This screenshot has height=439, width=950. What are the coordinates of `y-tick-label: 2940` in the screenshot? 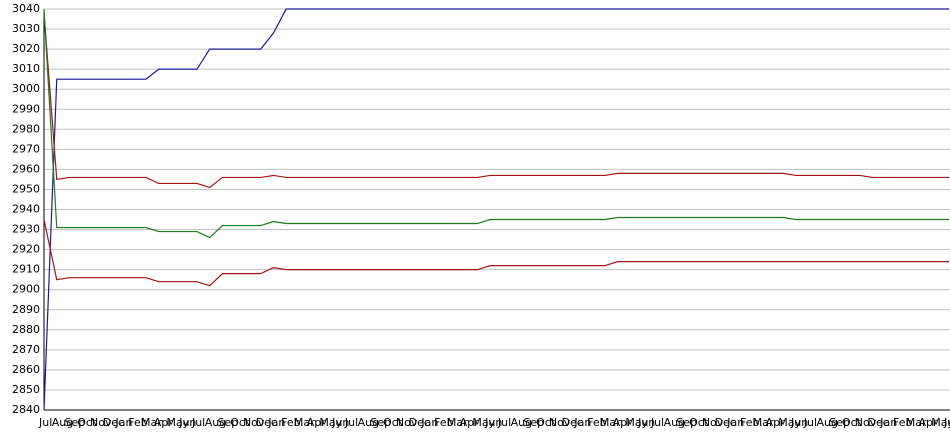 It's located at (26, 209).